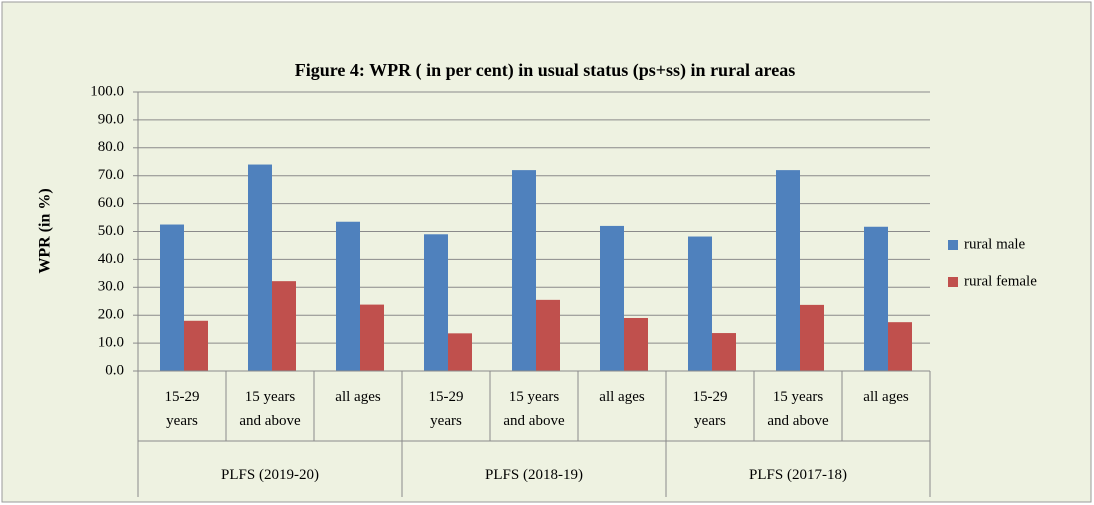 The width and height of the screenshot is (1094, 505). What do you see at coordinates (111, 119) in the screenshot?
I see `y-tick-label: 90.0` at bounding box center [111, 119].